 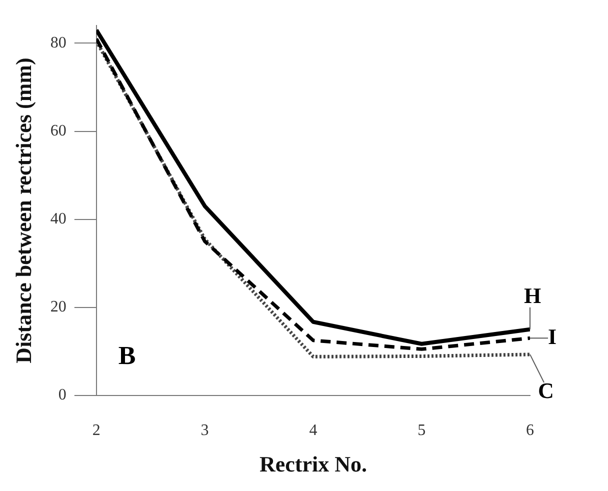 I want to click on y-tick-label: 80, so click(x=58, y=43).